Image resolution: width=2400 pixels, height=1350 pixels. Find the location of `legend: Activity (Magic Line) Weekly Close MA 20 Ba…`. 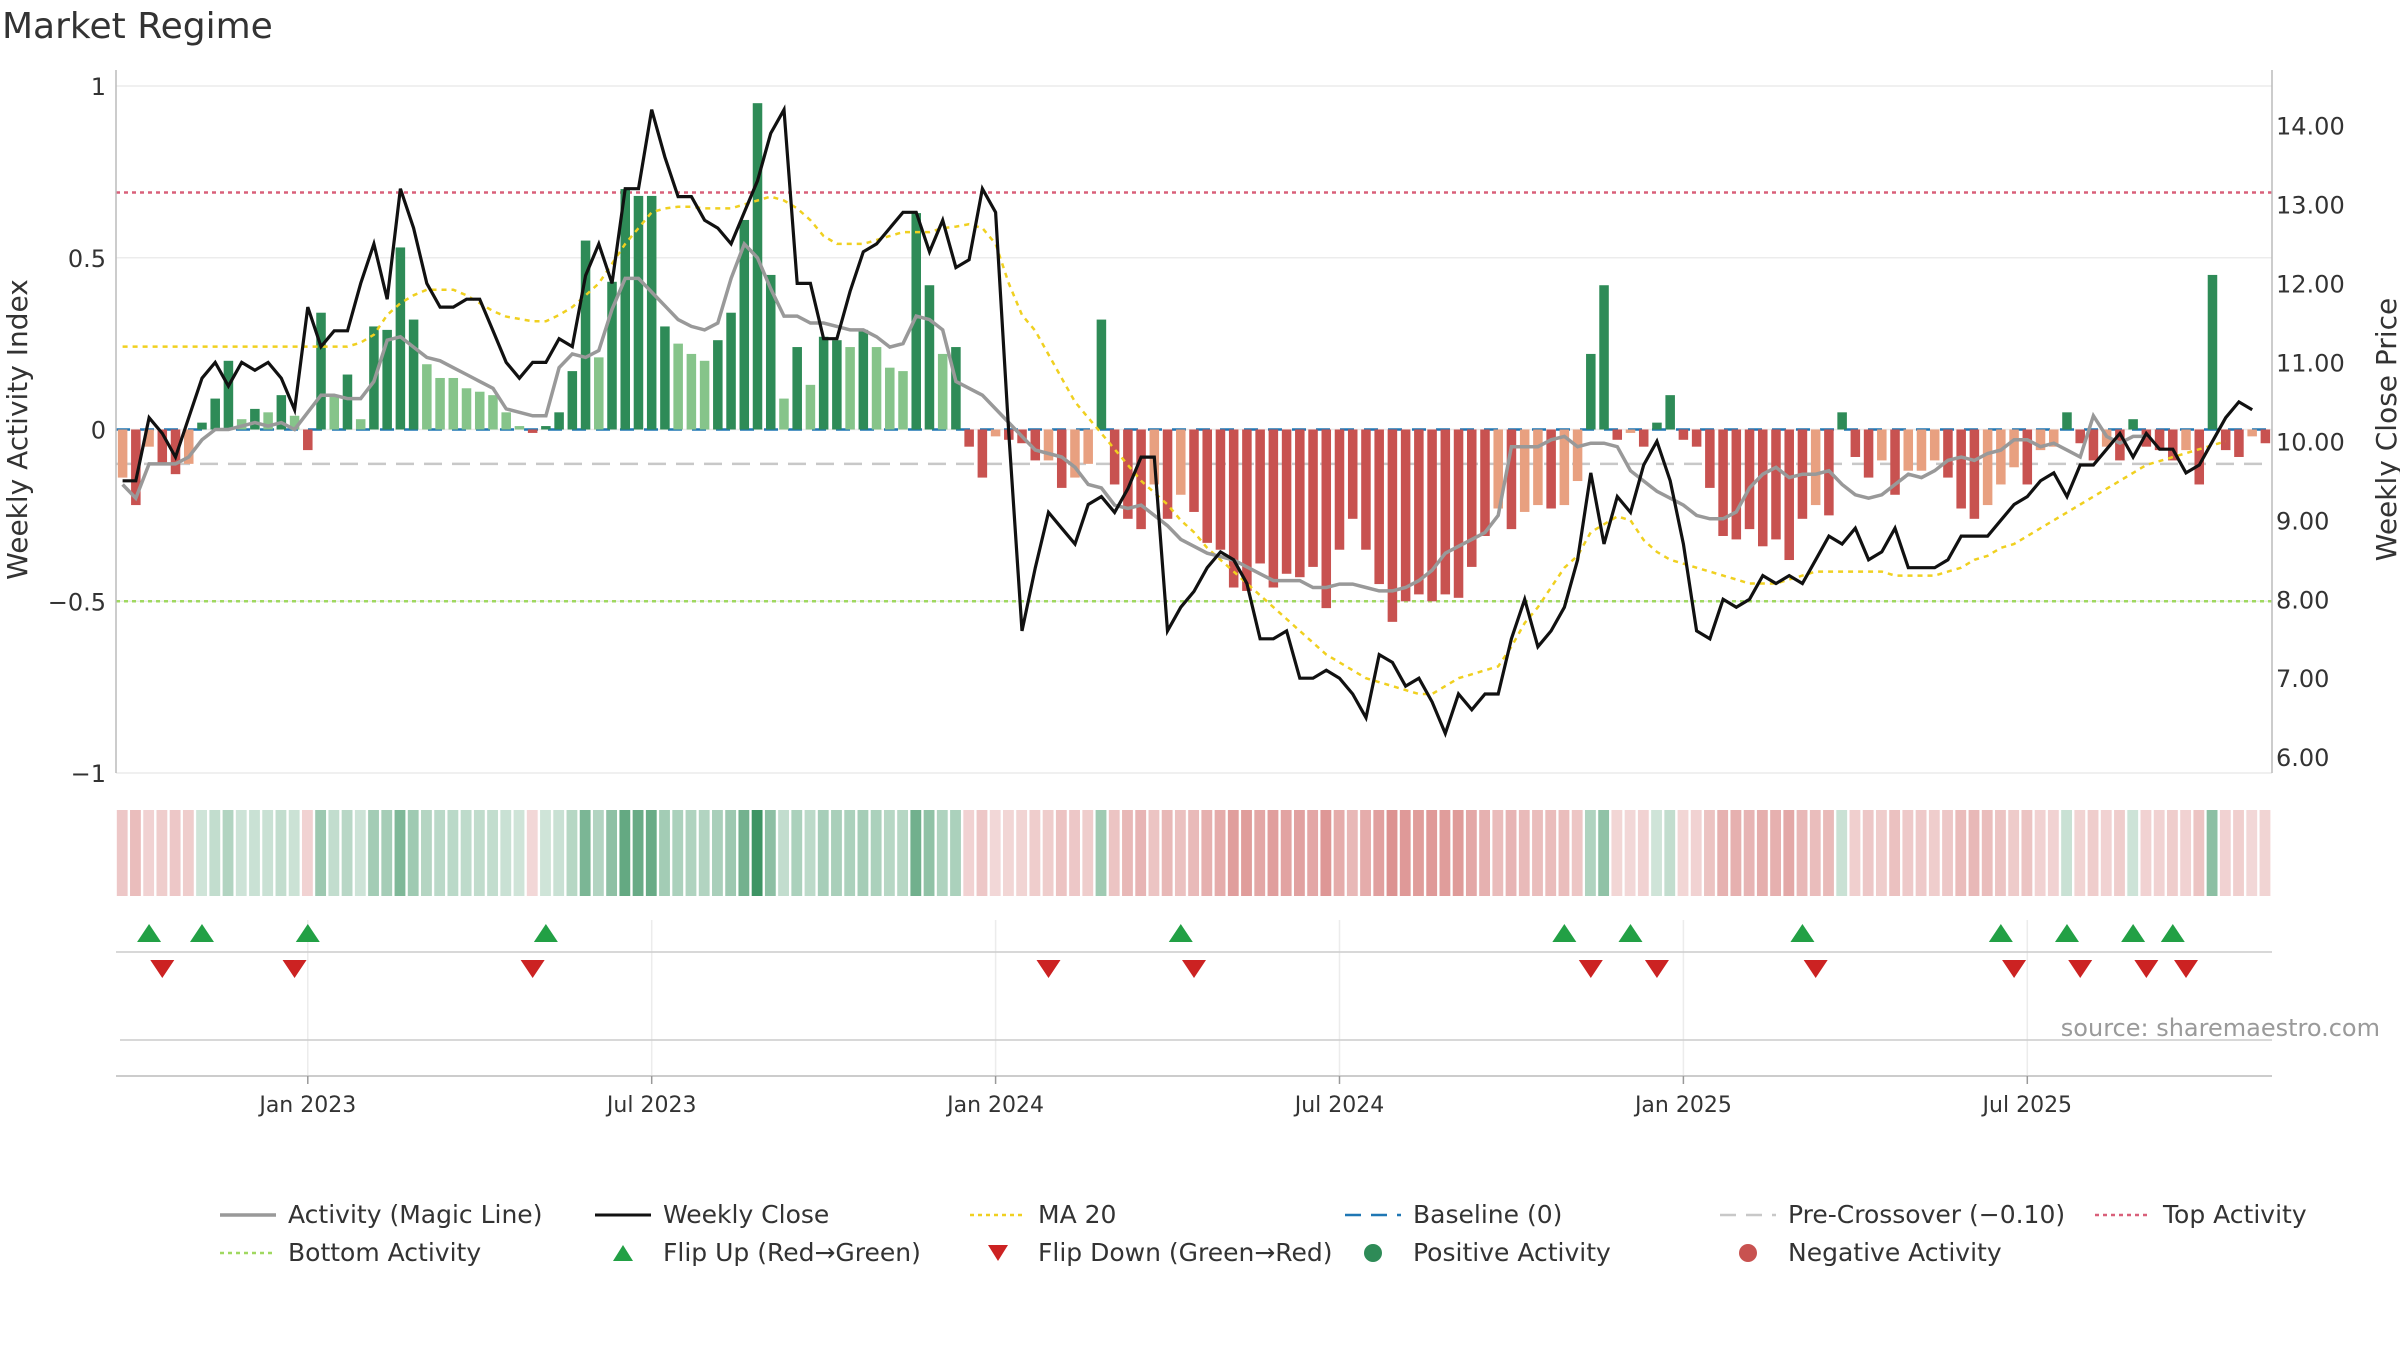

legend: Activity (Magic Line) Weekly Close MA 20 Ba… is located at coordinates (1200, 1240).